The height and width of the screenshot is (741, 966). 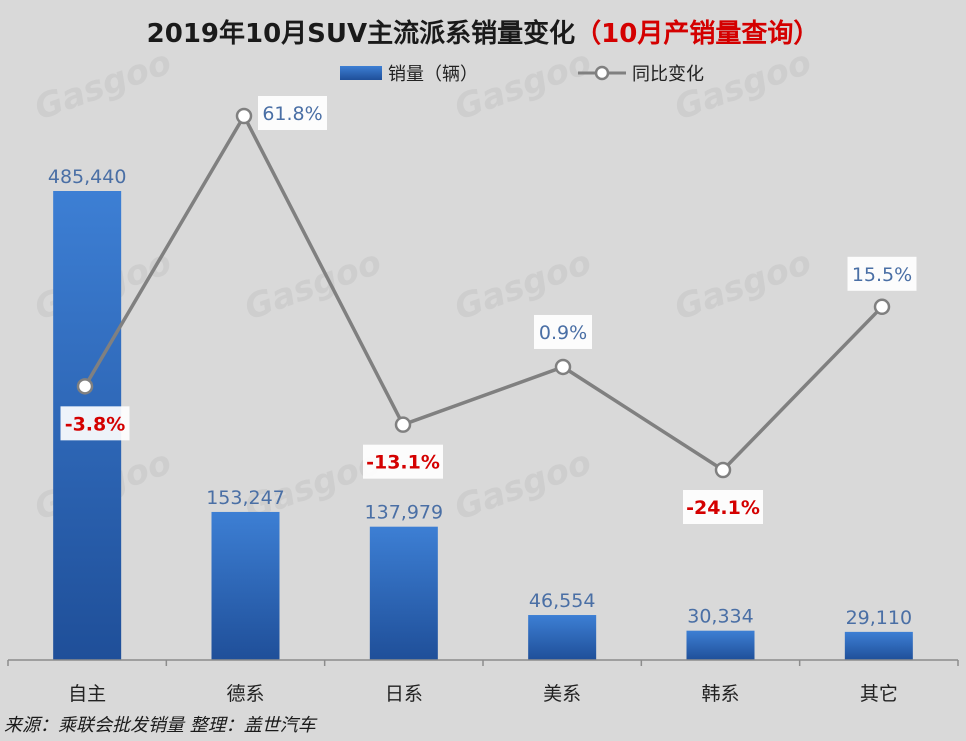 I want to click on chart-title-highlight: （10月产销量查询）, so click(x=697, y=34).